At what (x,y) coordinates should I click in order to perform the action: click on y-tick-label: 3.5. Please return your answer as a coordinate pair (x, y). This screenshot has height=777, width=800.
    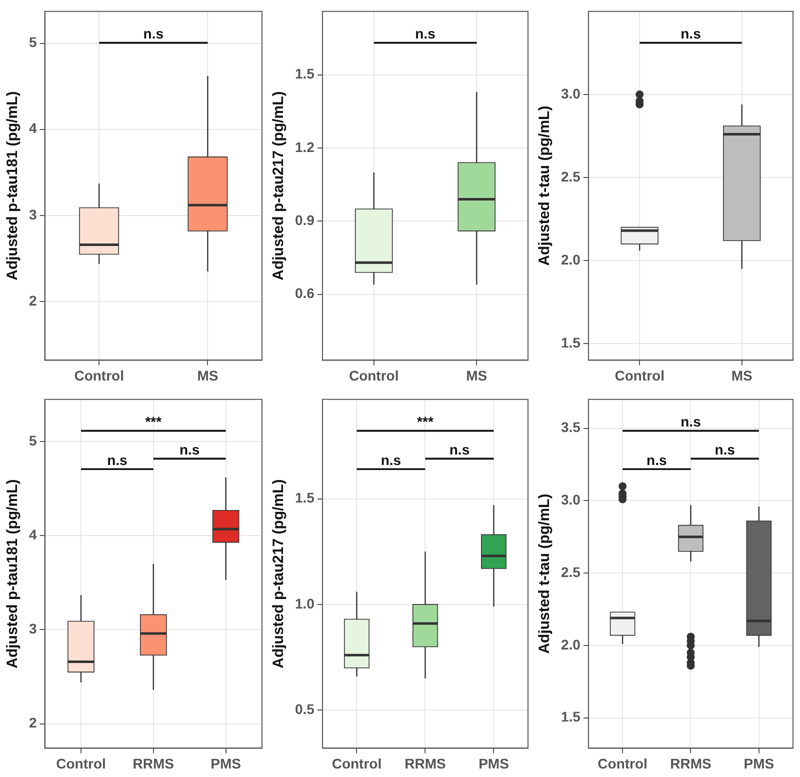
    Looking at the image, I should click on (570, 427).